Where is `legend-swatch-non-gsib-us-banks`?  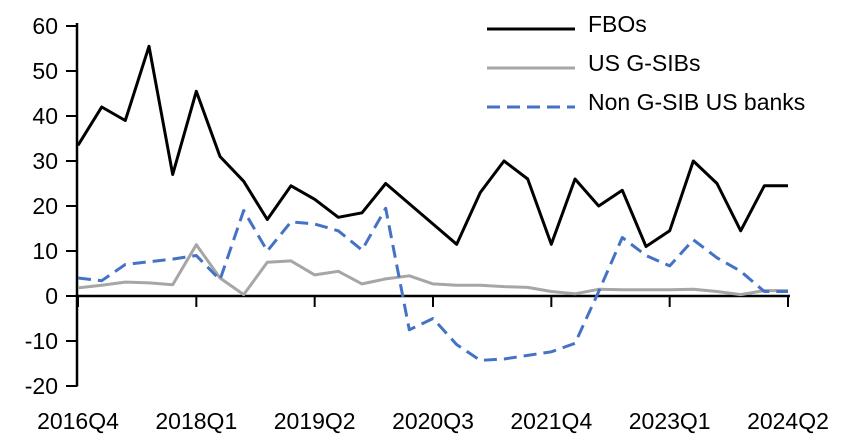 legend-swatch-non-gsib-us-banks is located at coordinates (531, 103).